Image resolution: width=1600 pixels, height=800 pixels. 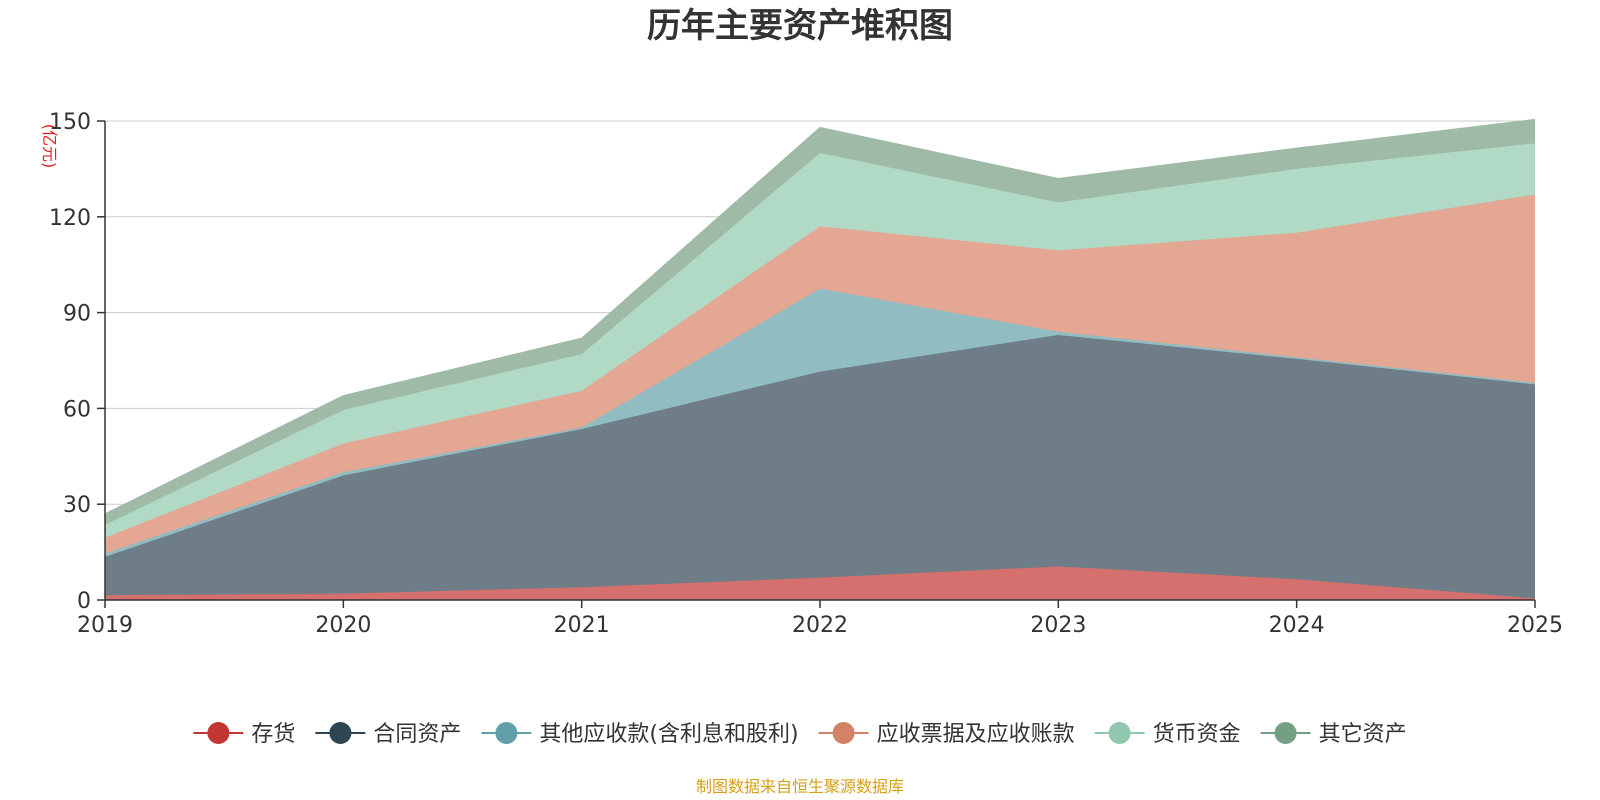 I want to click on legend-item-3: 其他应收款(含利息和股利), so click(x=640, y=734).